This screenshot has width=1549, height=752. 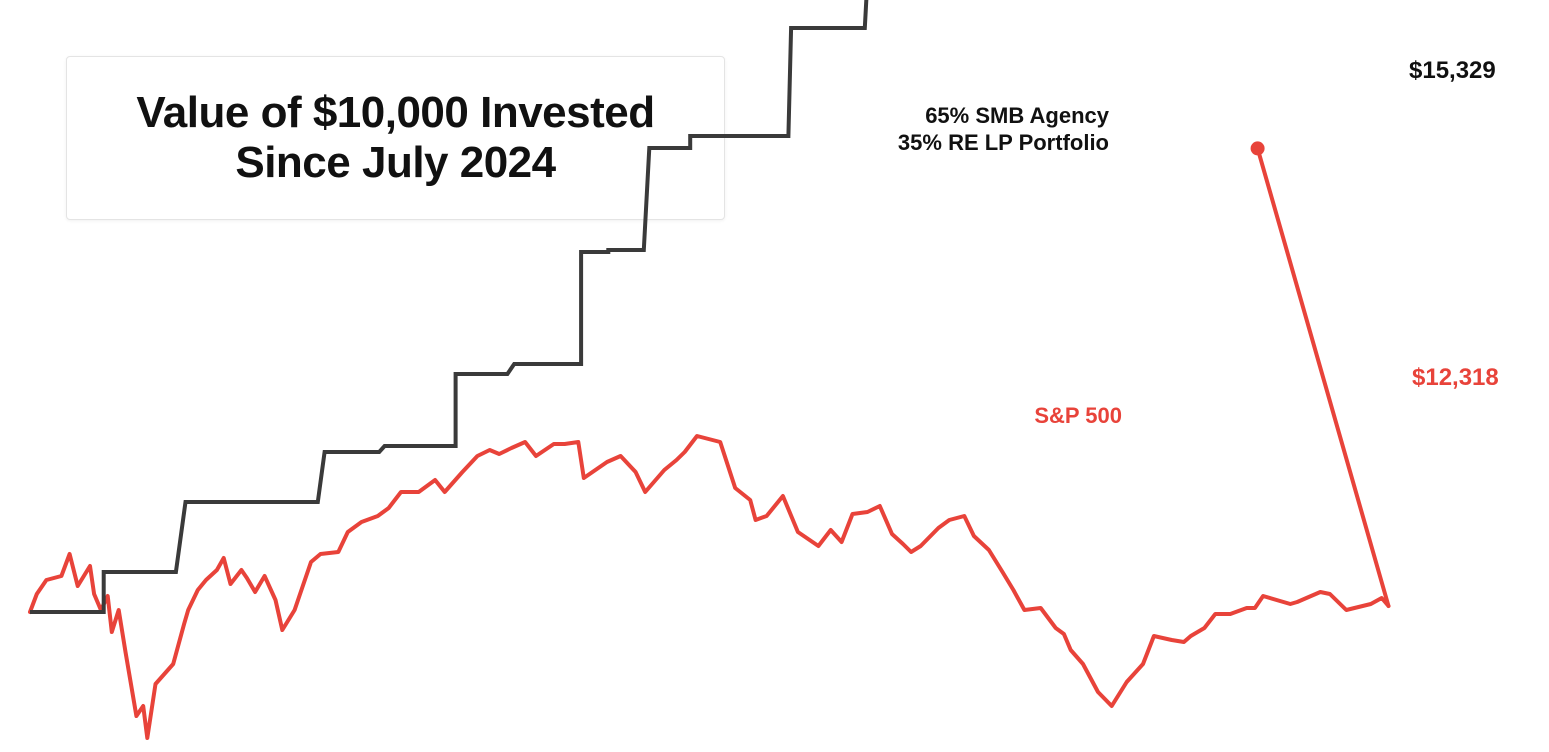 I want to click on portfolio-series-label-line-1: 65% SMB Agency, so click(x=1017, y=115).